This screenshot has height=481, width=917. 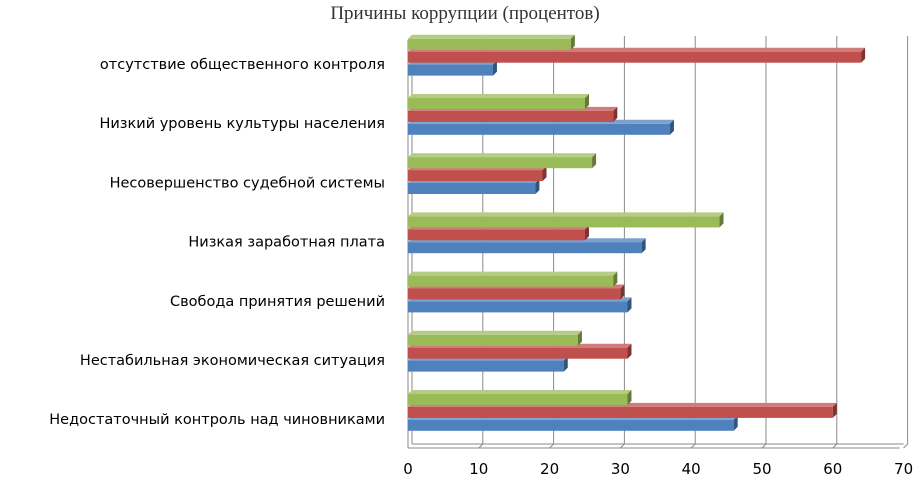 What do you see at coordinates (242, 124) in the screenshot?
I see `category-label: Низкий уровень культуры населения` at bounding box center [242, 124].